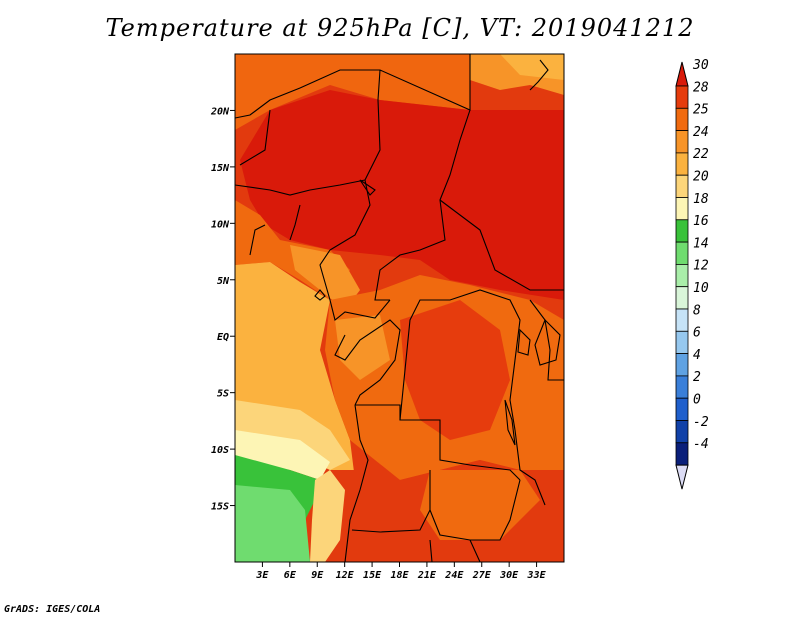 The width and height of the screenshot is (800, 618). I want to click on lat-tick-label: 15S, so click(220, 507).